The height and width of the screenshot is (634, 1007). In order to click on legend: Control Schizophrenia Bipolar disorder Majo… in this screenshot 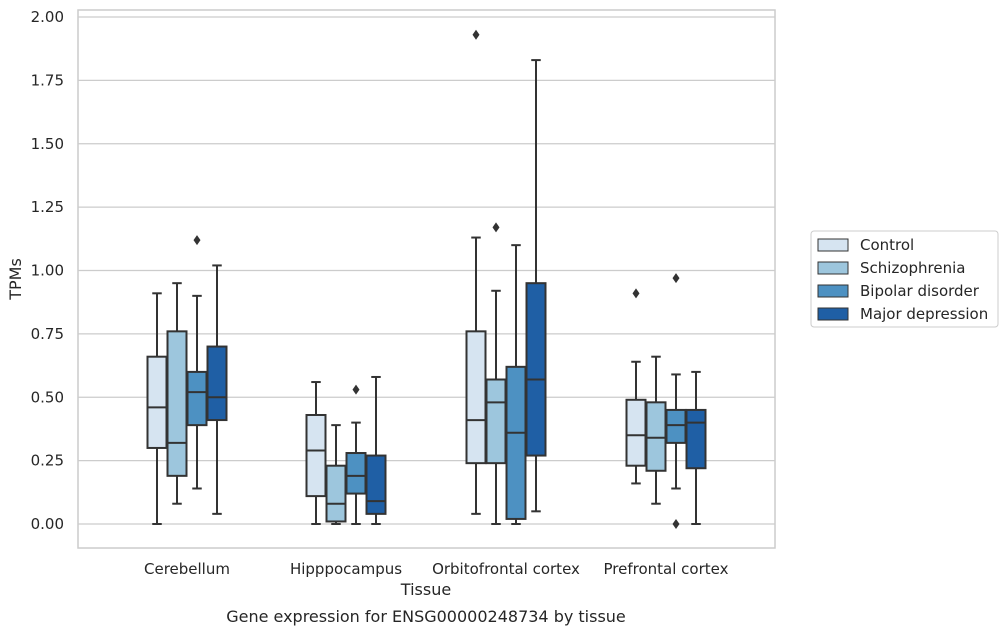, I will do `click(904, 279)`.